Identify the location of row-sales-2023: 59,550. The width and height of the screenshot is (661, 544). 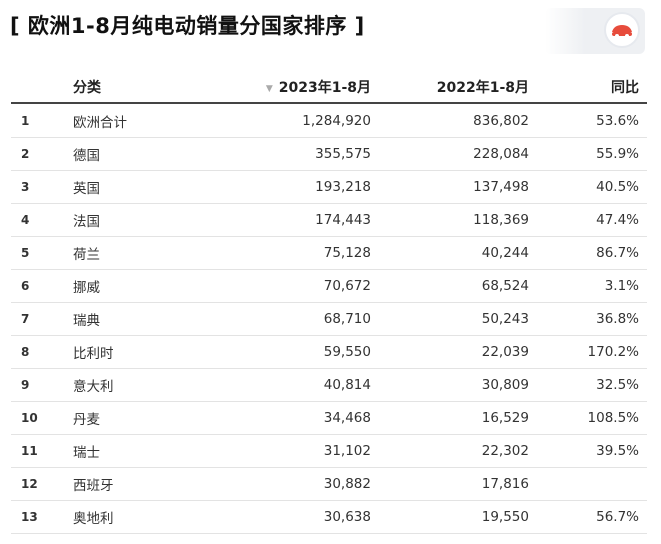
(295, 352).